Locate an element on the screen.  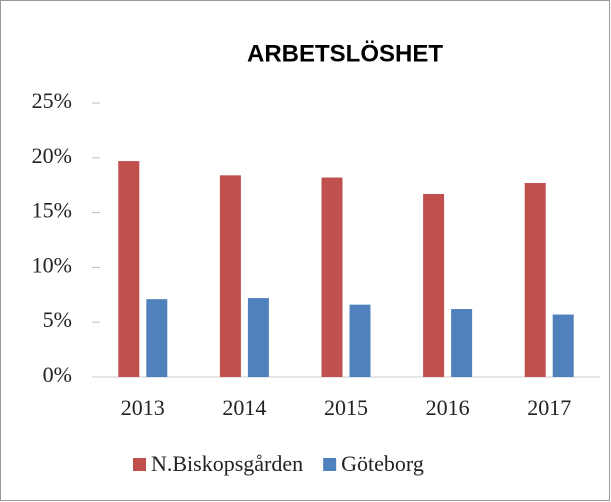
y-tick-label: 10% is located at coordinates (52, 264).